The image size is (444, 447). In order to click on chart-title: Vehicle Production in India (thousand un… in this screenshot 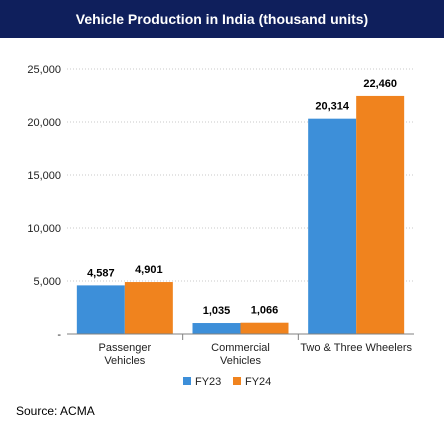, I will do `click(222, 19)`.